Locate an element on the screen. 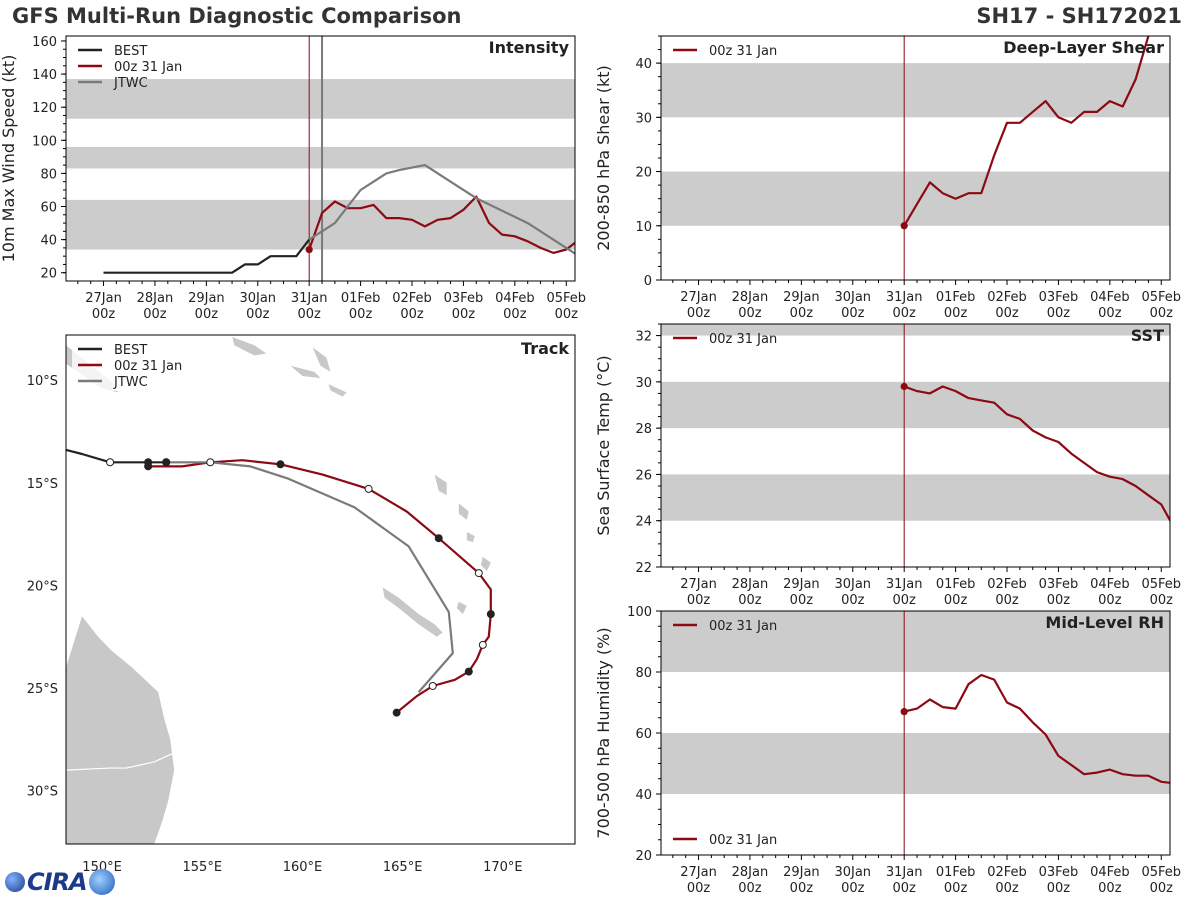 The image size is (1200, 900). y-axis-label: 10m Max Wind Speed (kt) is located at coordinates (9, 159).